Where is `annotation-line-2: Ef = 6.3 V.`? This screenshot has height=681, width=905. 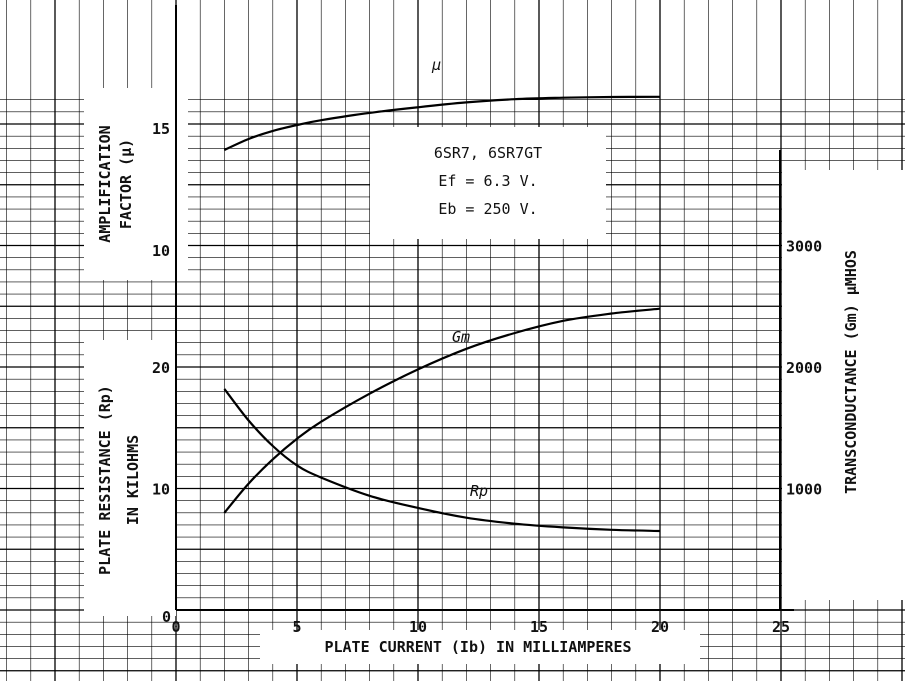 annotation-line-2: Ef = 6.3 V. is located at coordinates (487, 181).